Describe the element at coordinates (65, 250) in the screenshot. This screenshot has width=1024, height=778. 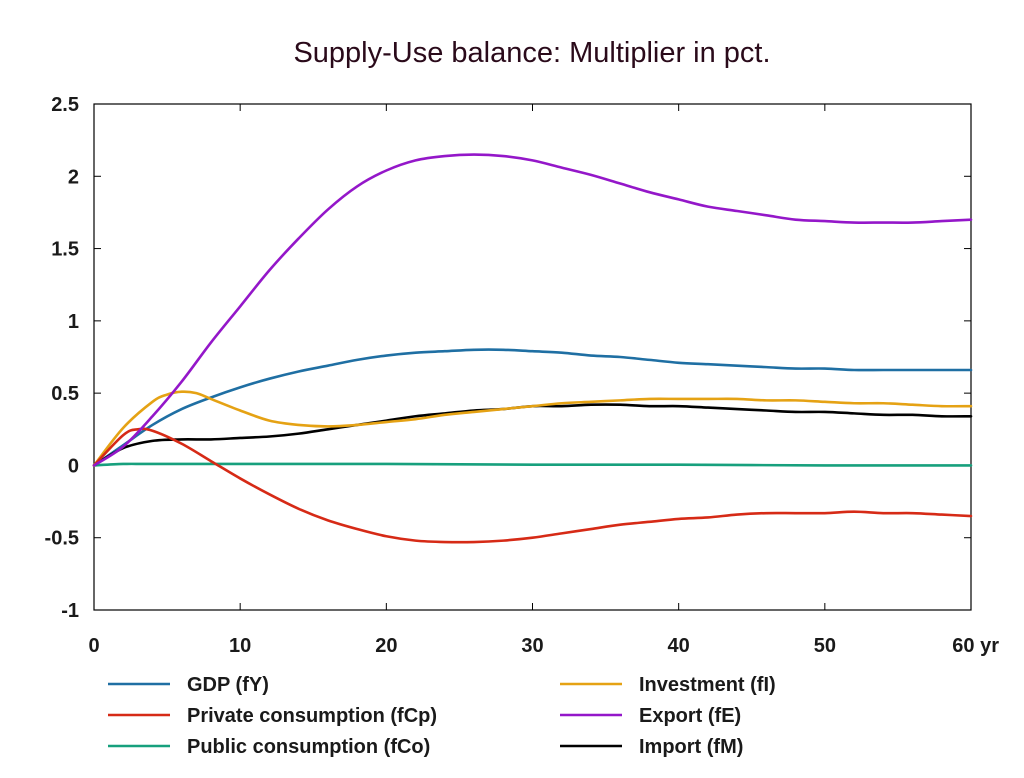
I see `y-tick-label: 1.5` at that location.